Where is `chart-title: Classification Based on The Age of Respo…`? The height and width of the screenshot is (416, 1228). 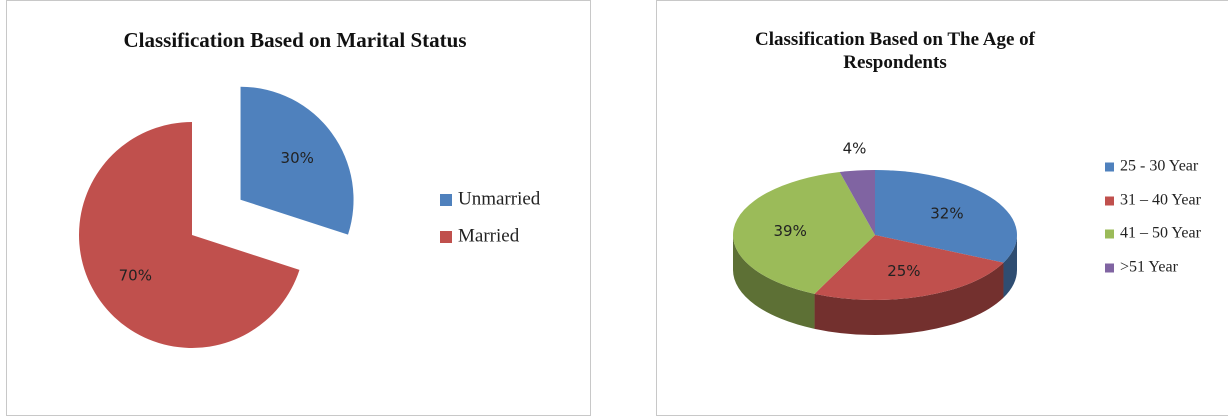
chart-title: Classification Based on The Age of Respo… is located at coordinates (895, 51).